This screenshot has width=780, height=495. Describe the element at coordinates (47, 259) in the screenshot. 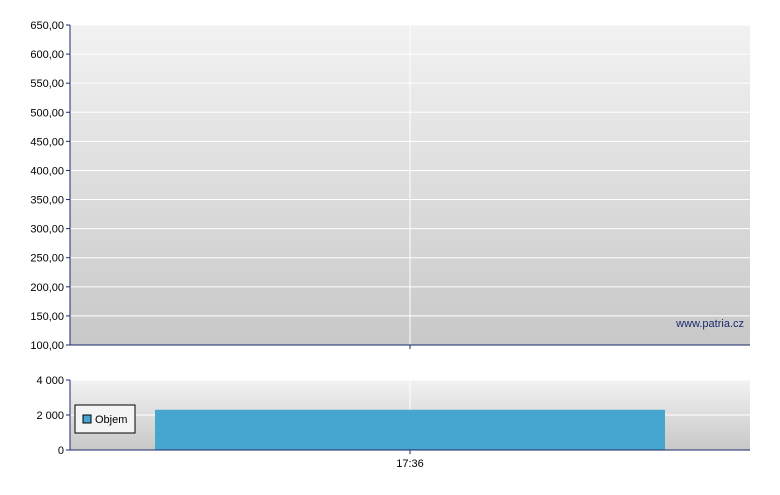

I see `price-y-tick-label: 250,00` at that location.